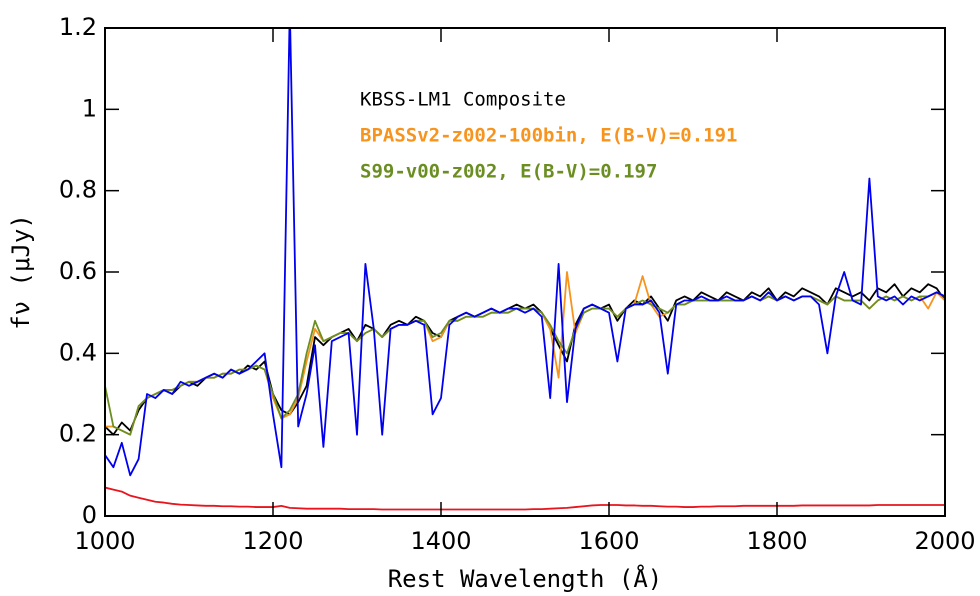 The image size is (980, 596). Describe the element at coordinates (508, 172) in the screenshot. I see `legend-label: S99-v00-z002, E(B-V)=0.197` at that location.